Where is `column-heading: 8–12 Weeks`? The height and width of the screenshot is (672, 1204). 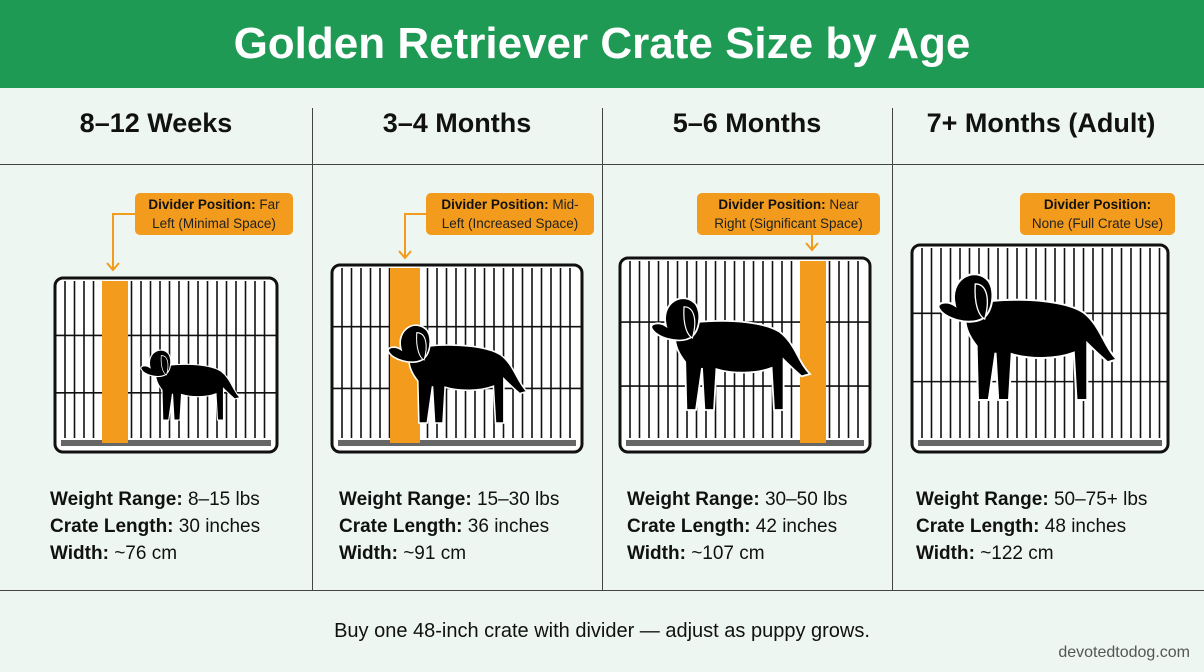
column-heading: 8–12 Weeks is located at coordinates (156, 123).